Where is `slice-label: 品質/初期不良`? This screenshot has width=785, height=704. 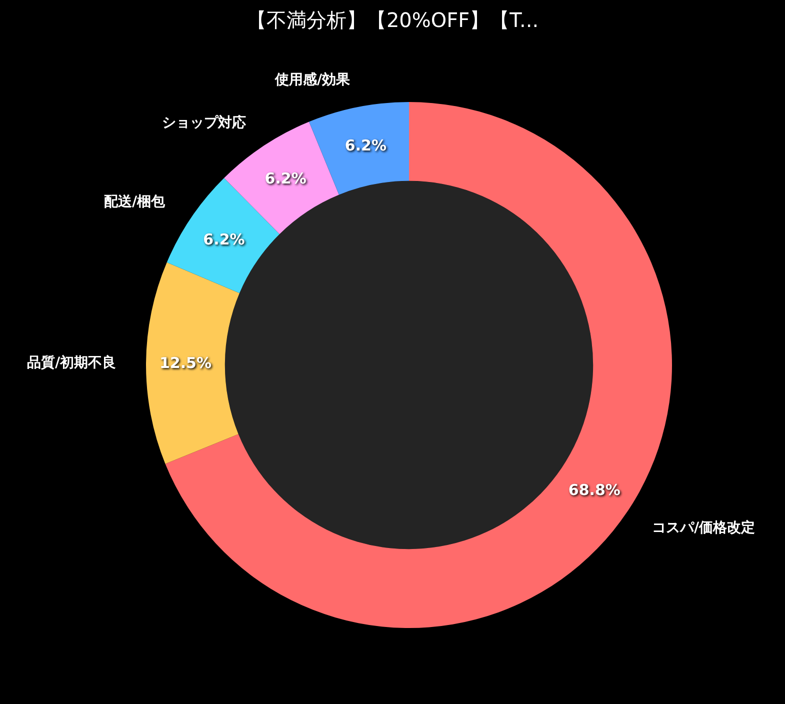
slice-label: 品質/初期不良 is located at coordinates (71, 362).